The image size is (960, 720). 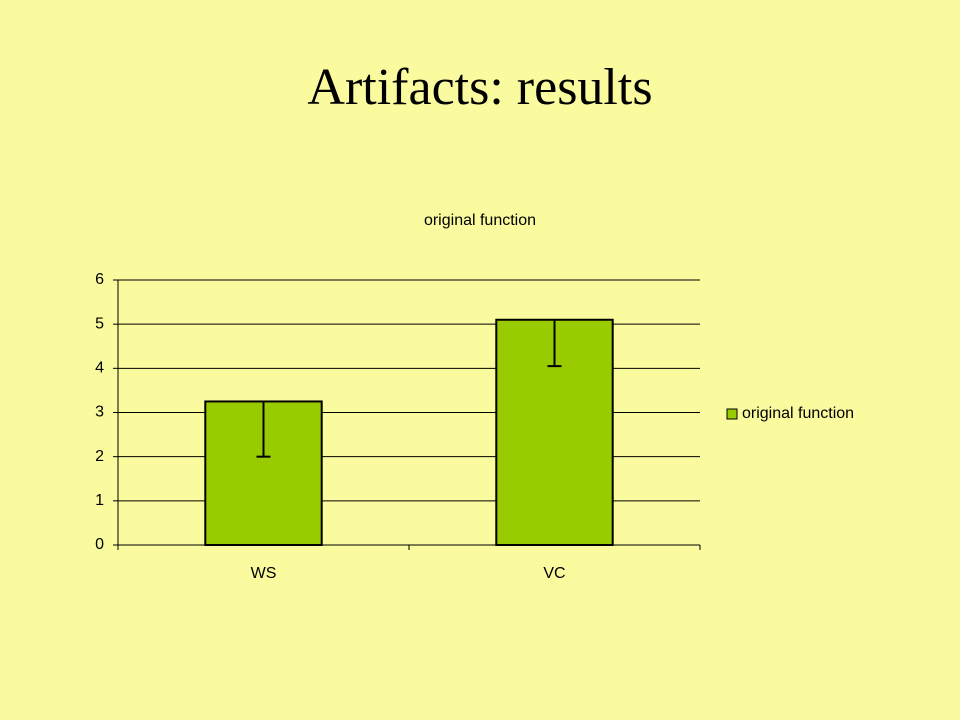 I want to click on x-tick-label: WS, so click(x=264, y=573).